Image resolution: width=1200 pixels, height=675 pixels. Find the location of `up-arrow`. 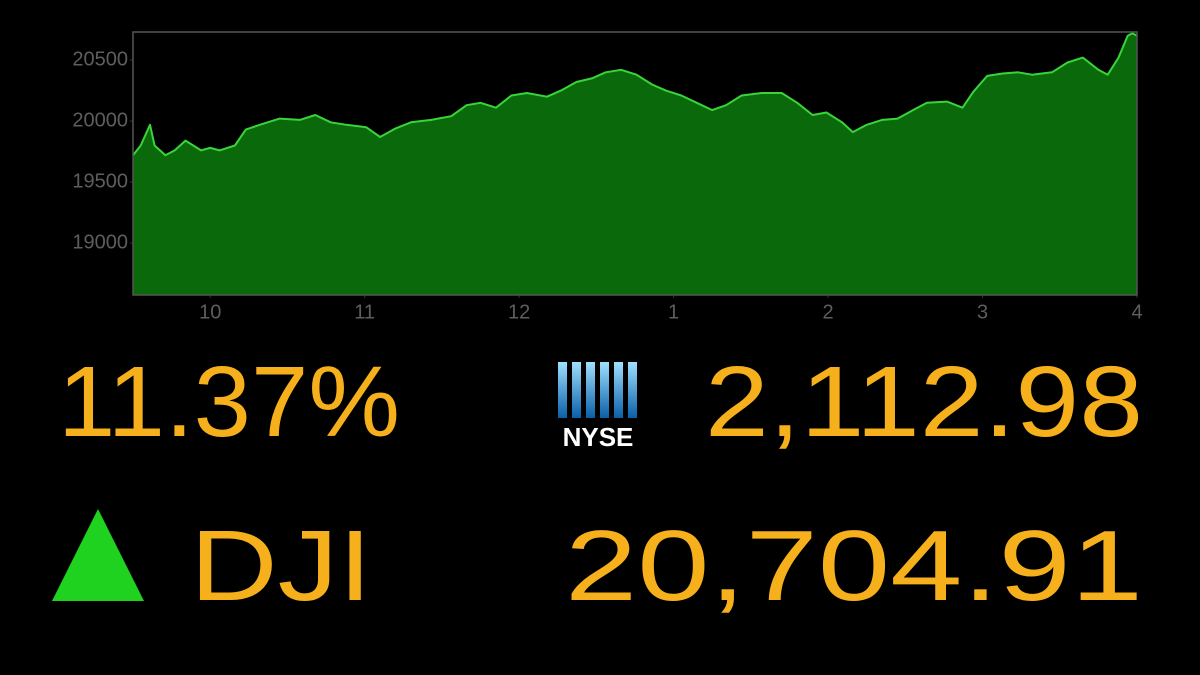

up-arrow is located at coordinates (98, 555).